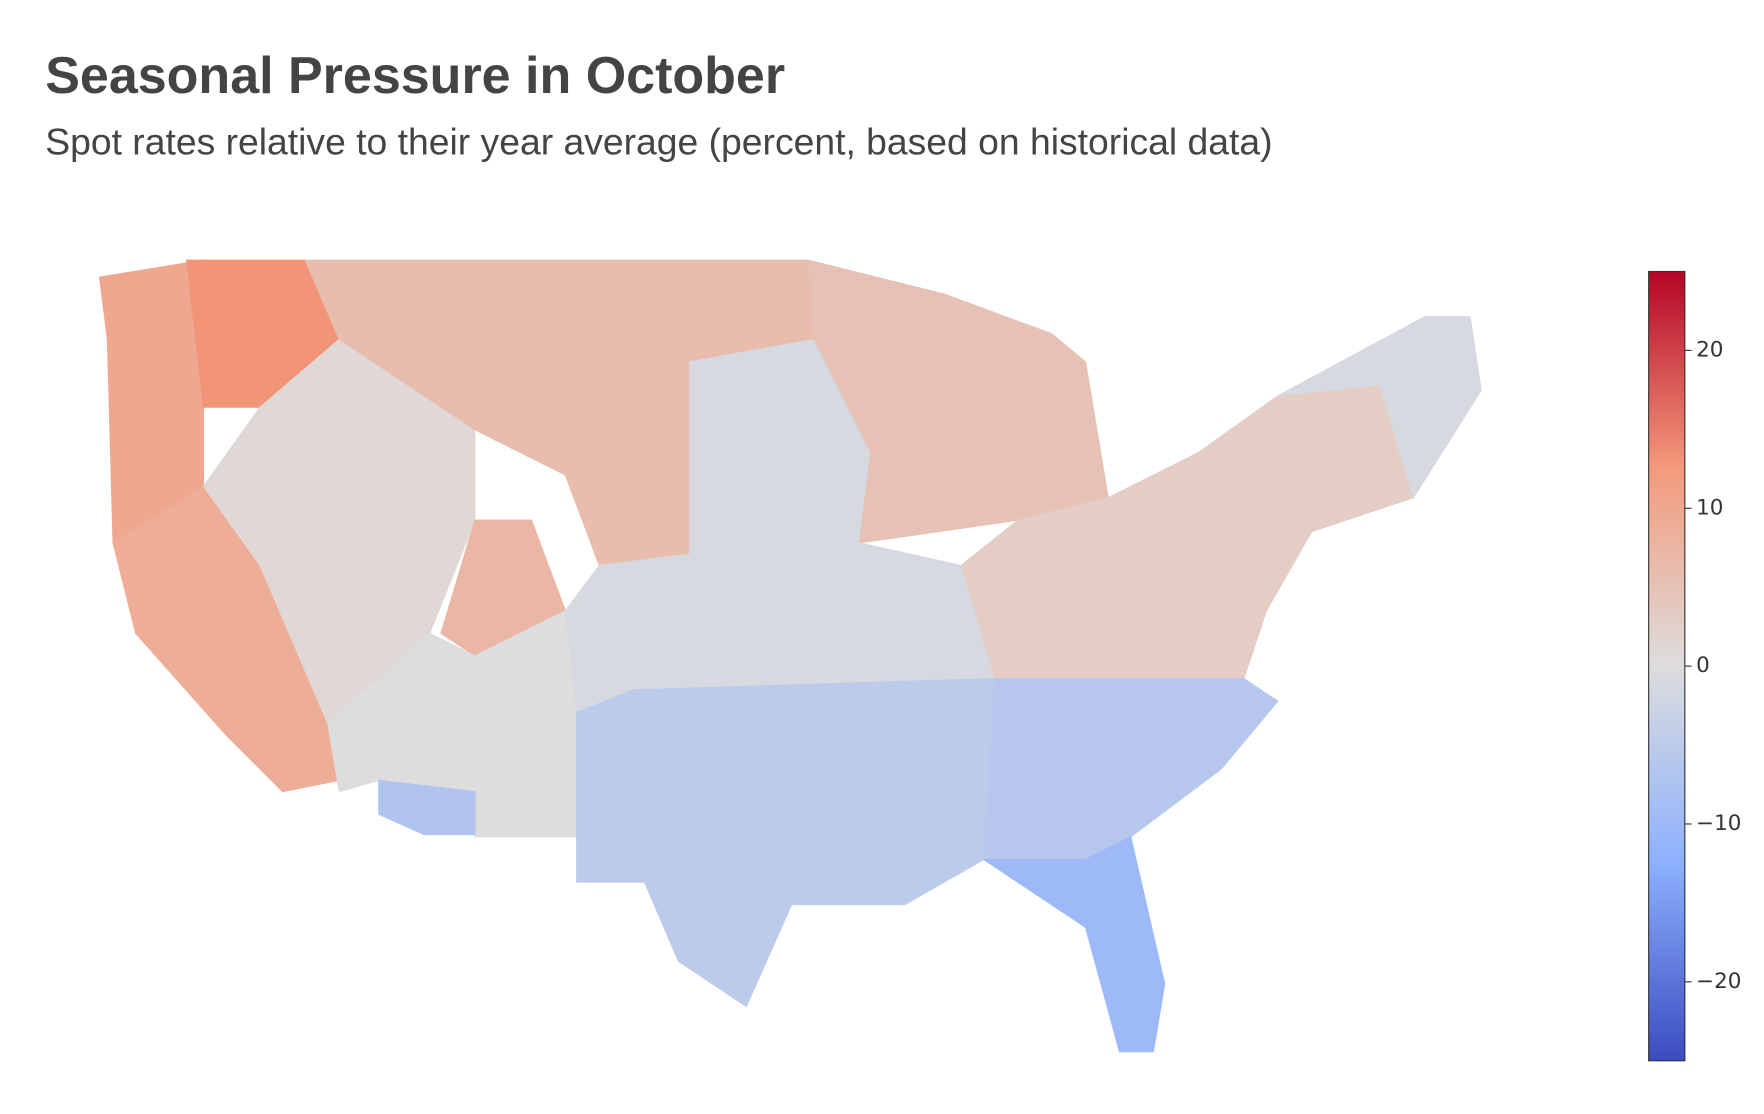 Image resolution: width=1764 pixels, height=1114 pixels. Describe the element at coordinates (415, 76) in the screenshot. I see `chart-title: Seasonal Pressure in October` at that location.